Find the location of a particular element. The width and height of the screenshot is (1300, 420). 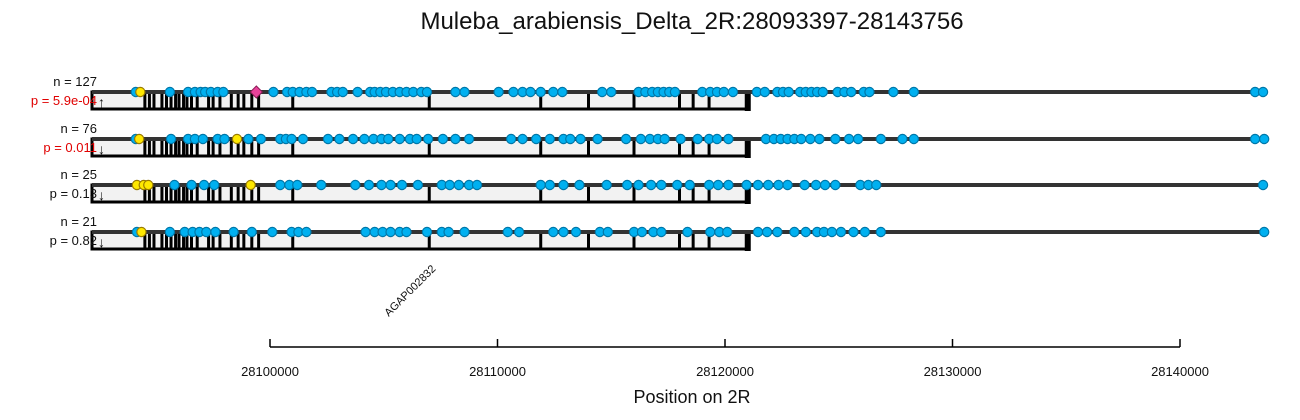

gene-label: AGAP002832 is located at coordinates (410, 291).